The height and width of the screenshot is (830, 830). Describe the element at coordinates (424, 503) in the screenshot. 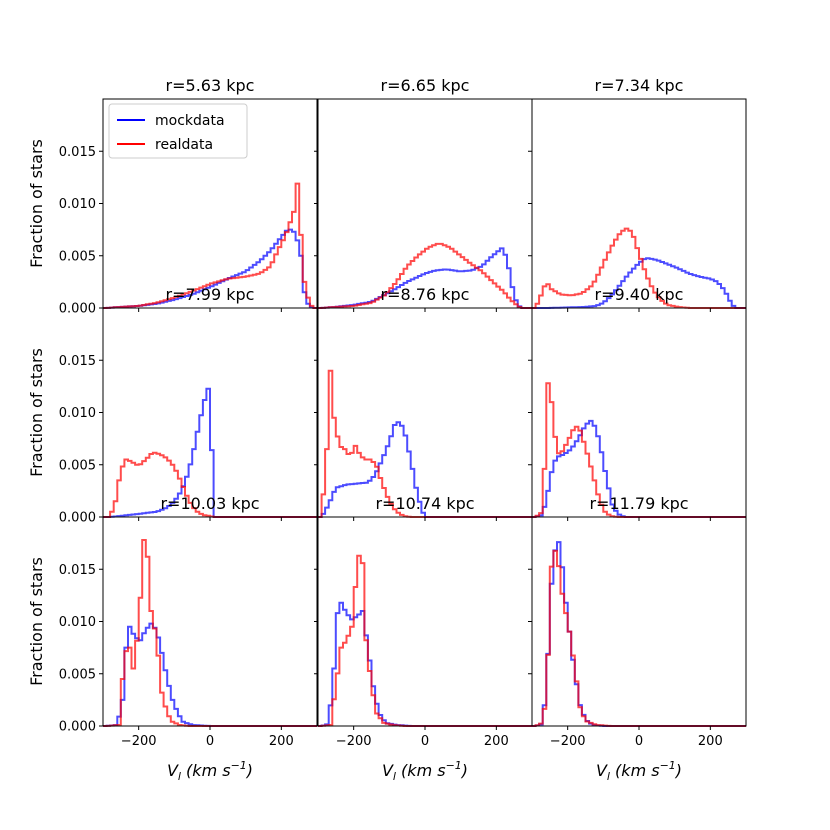

I see `panel-title: r=10.74 kpc` at that location.